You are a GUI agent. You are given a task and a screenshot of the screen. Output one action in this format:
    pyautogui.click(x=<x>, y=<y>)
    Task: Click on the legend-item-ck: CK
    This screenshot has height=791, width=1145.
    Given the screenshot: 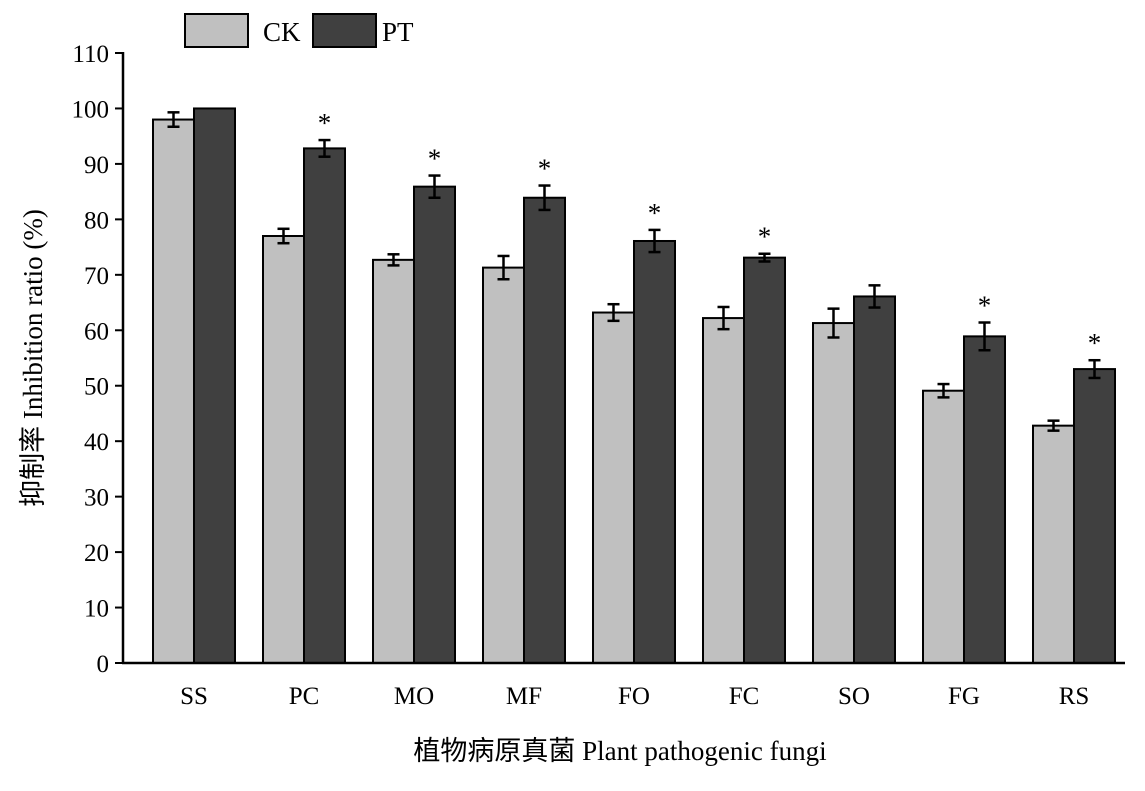 What is the action you would take?
    pyautogui.click(x=242, y=30)
    